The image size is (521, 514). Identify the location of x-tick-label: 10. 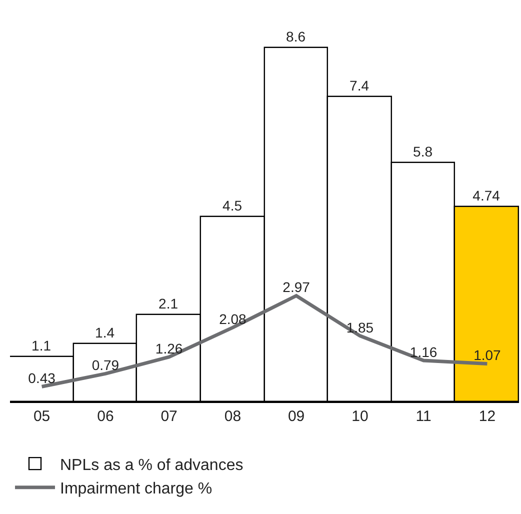
(360, 417).